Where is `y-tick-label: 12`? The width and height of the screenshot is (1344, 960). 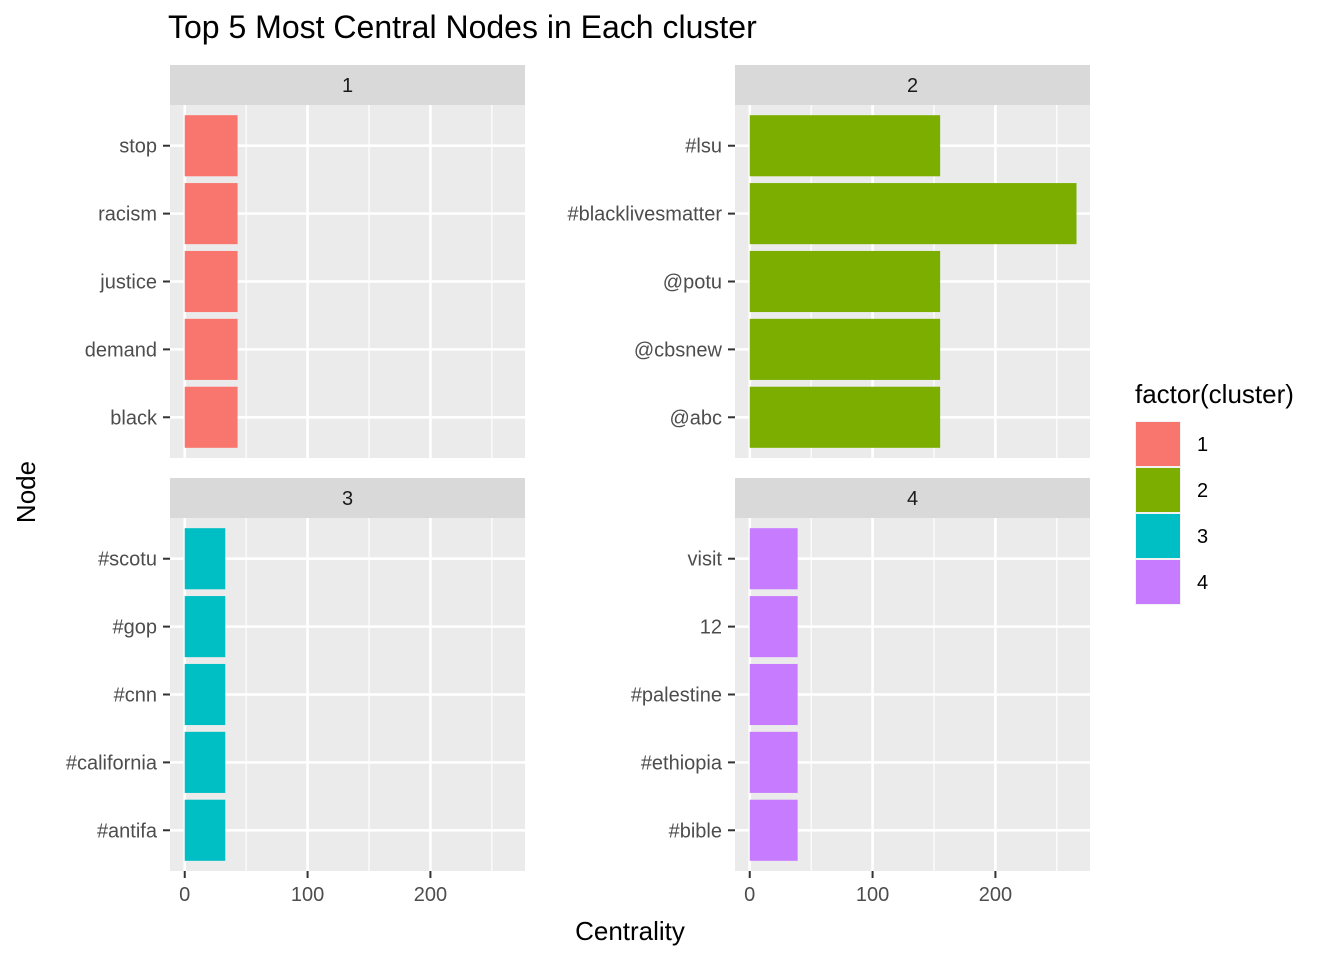
y-tick-label: 12 is located at coordinates (711, 628).